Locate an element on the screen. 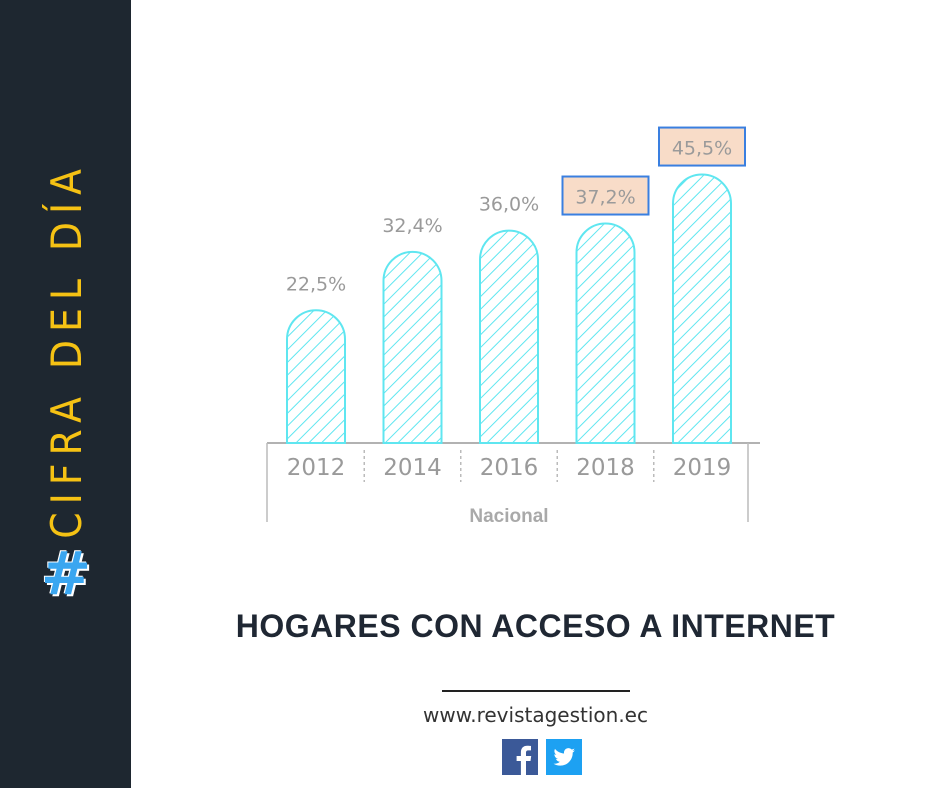 Image resolution: width=940 pixels, height=788 pixels. category-label-2014: 2014 is located at coordinates (412, 468).